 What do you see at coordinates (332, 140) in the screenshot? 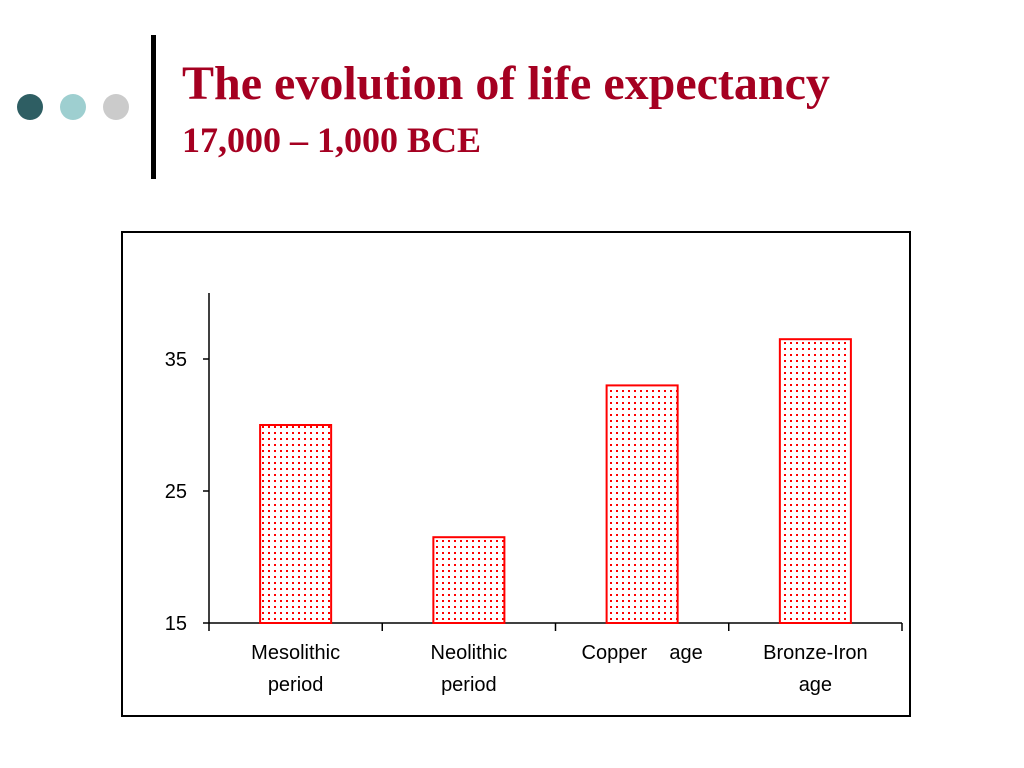
I see `slide-subtitle: 17,000 – 1,000 BCE` at bounding box center [332, 140].